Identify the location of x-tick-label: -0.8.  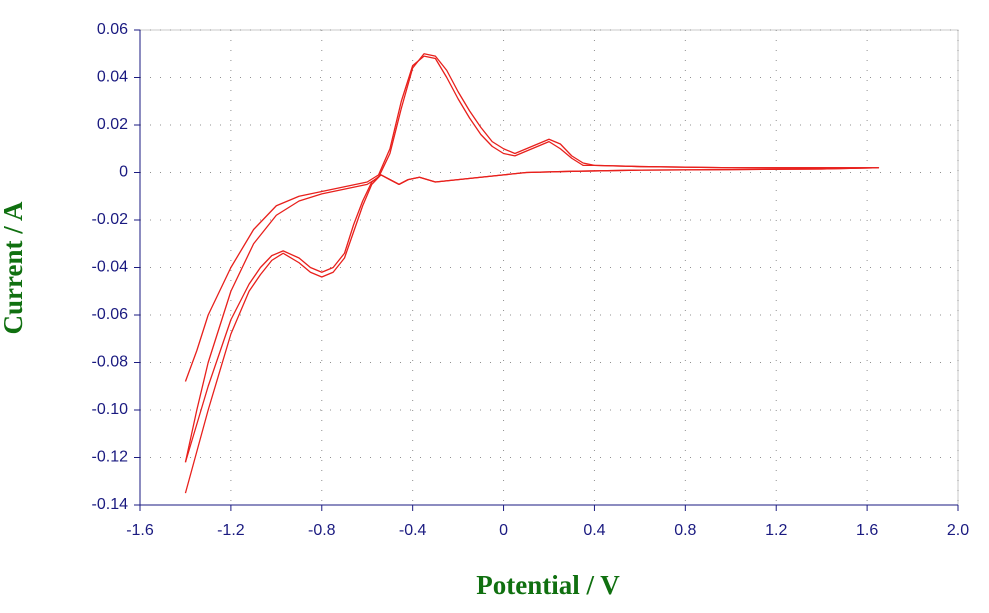
(322, 530).